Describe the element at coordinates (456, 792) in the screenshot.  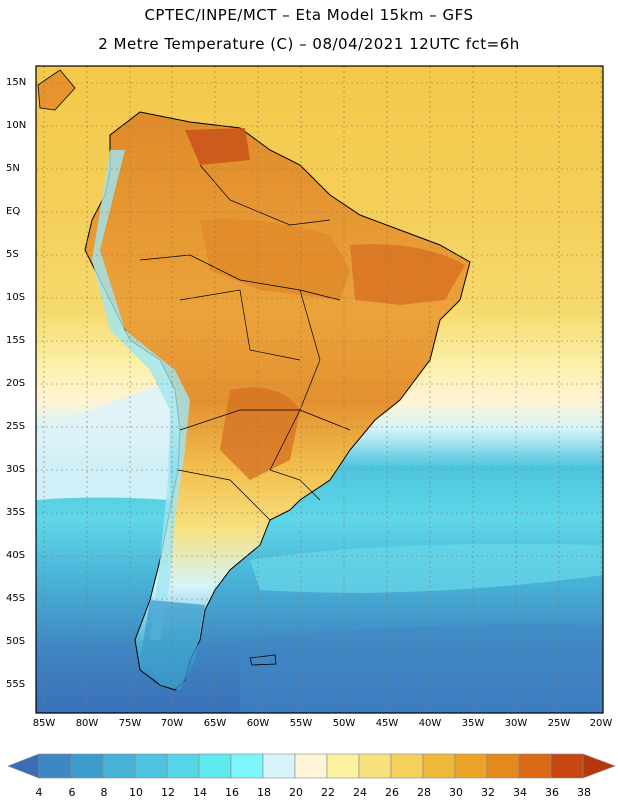
I see `colorbar-label: 30` at that location.